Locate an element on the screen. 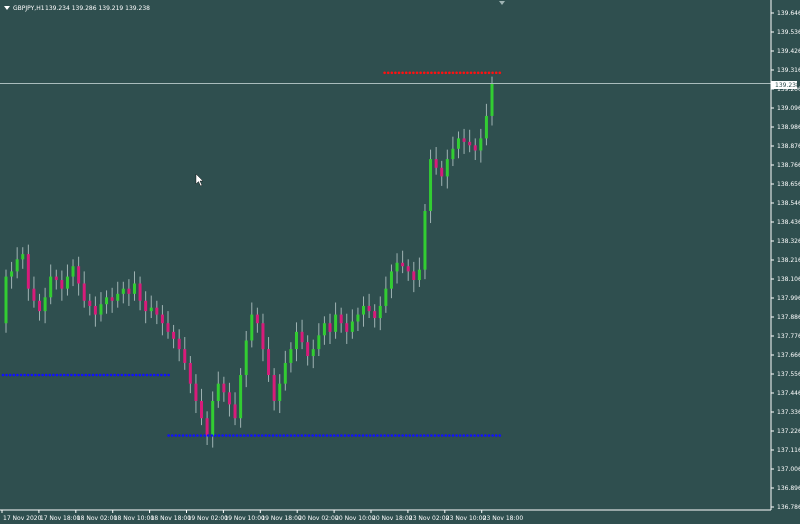 The height and width of the screenshot is (524, 800). price-tick-label: 137.446 is located at coordinates (788, 393).